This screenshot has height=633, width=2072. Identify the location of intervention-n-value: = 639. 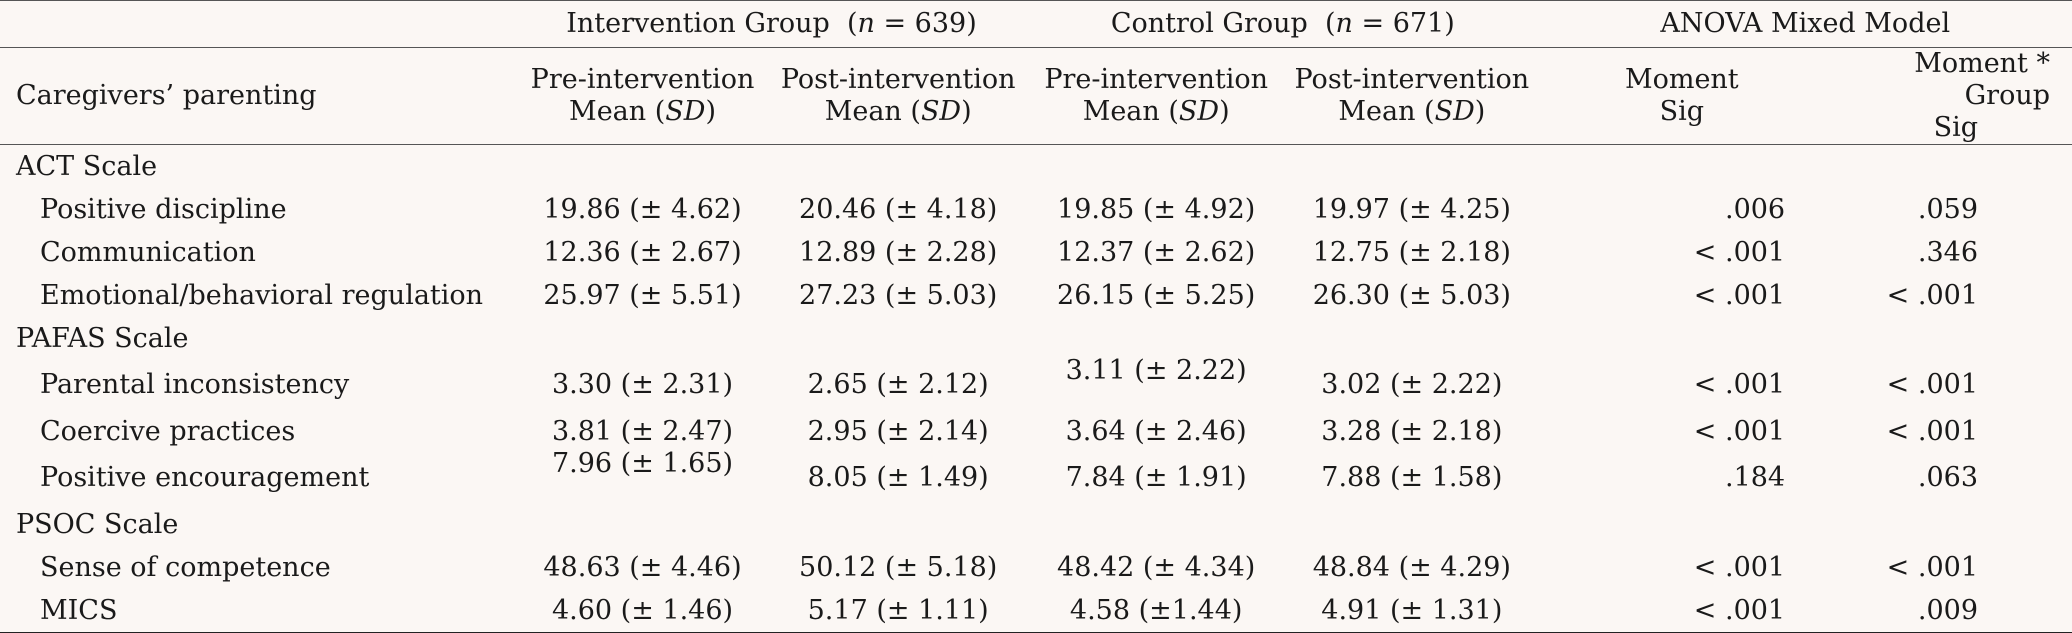
(920, 23).